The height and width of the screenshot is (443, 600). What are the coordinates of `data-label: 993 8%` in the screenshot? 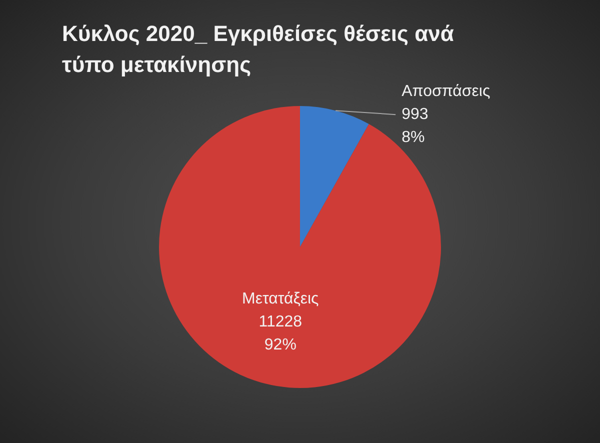 It's located at (415, 126).